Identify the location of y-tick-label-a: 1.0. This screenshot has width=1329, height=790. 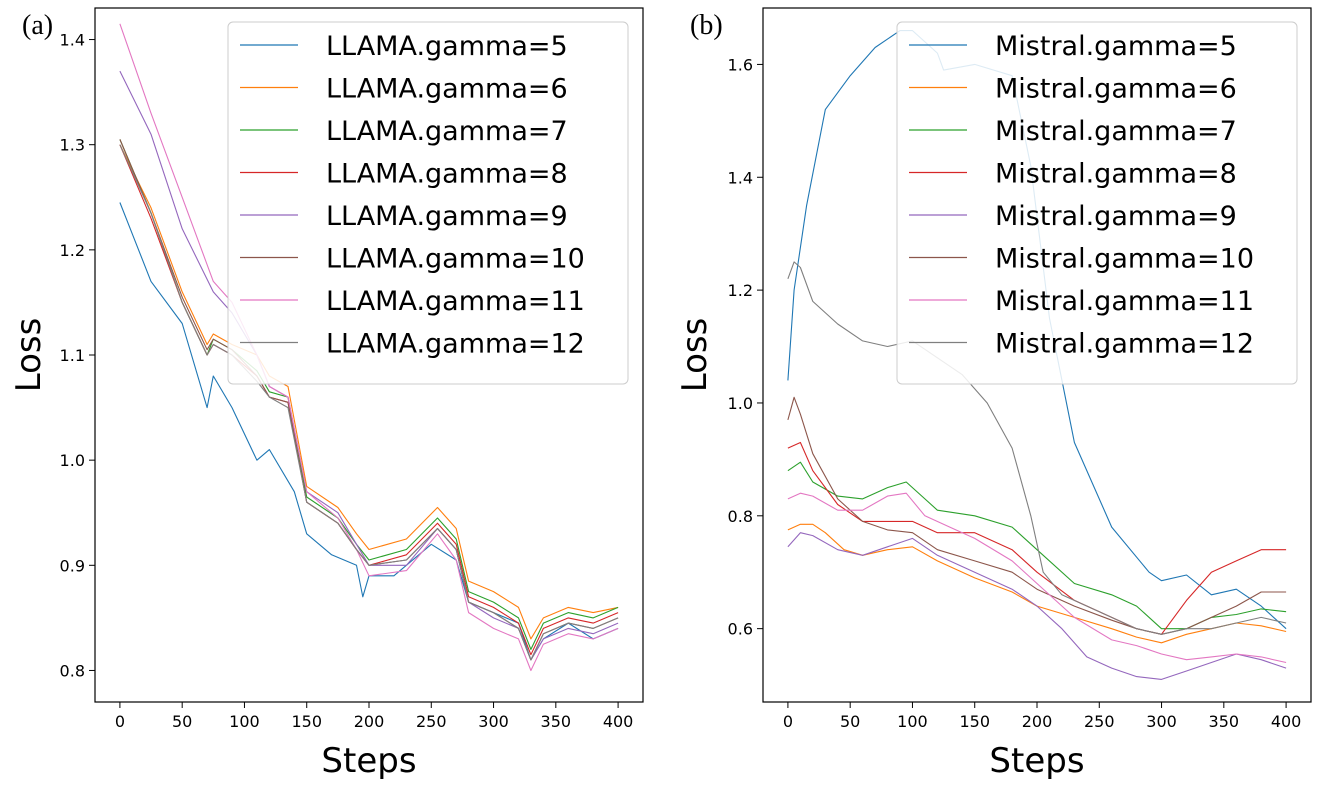
(72, 460).